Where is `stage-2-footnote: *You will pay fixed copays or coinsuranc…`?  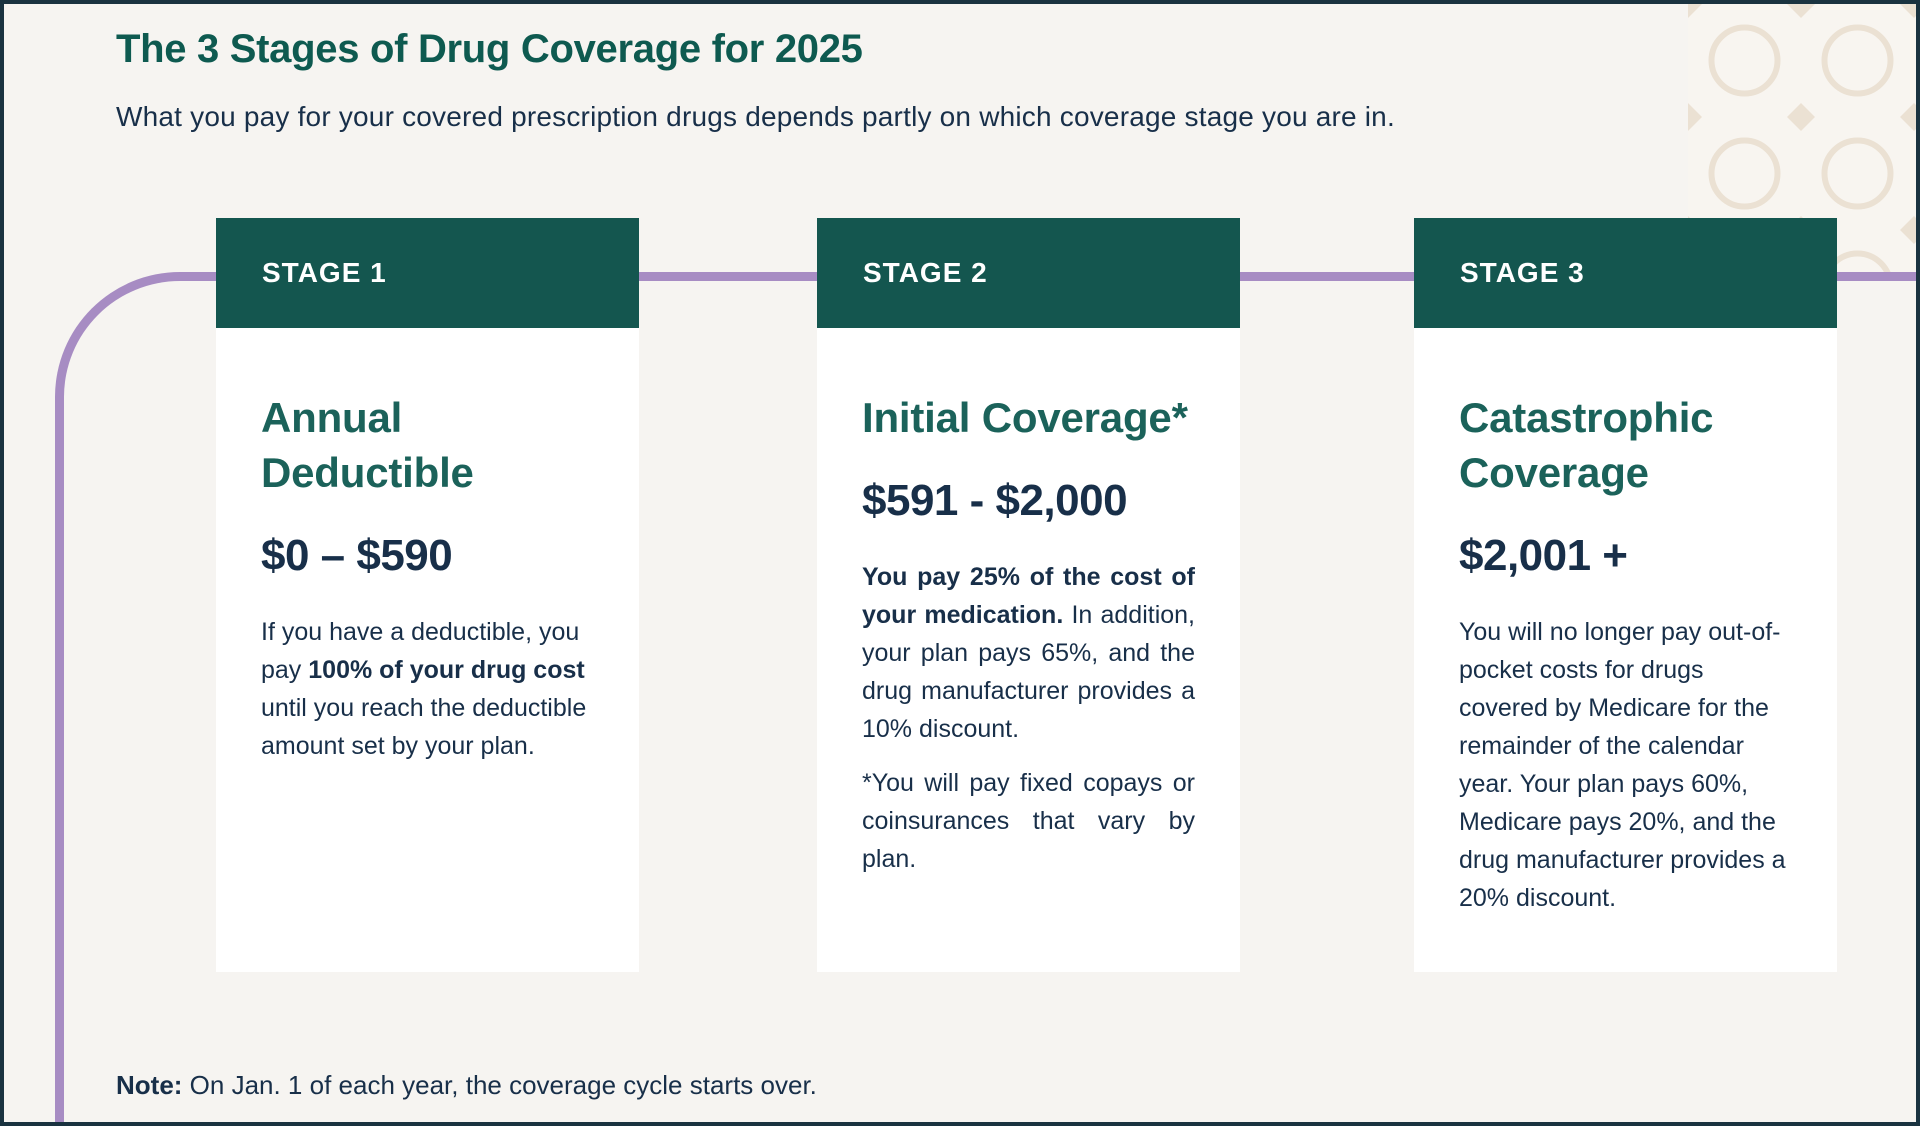
stage-2-footnote: *You will pay fixed copays or coinsuranc… is located at coordinates (1028, 821).